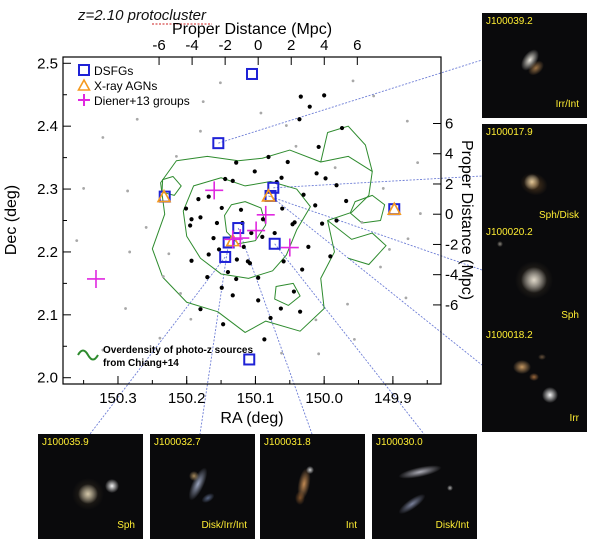 The width and height of the screenshot is (596, 542). What do you see at coordinates (346, 148) in the screenshot?
I see `contour-level` at bounding box center [346, 148].